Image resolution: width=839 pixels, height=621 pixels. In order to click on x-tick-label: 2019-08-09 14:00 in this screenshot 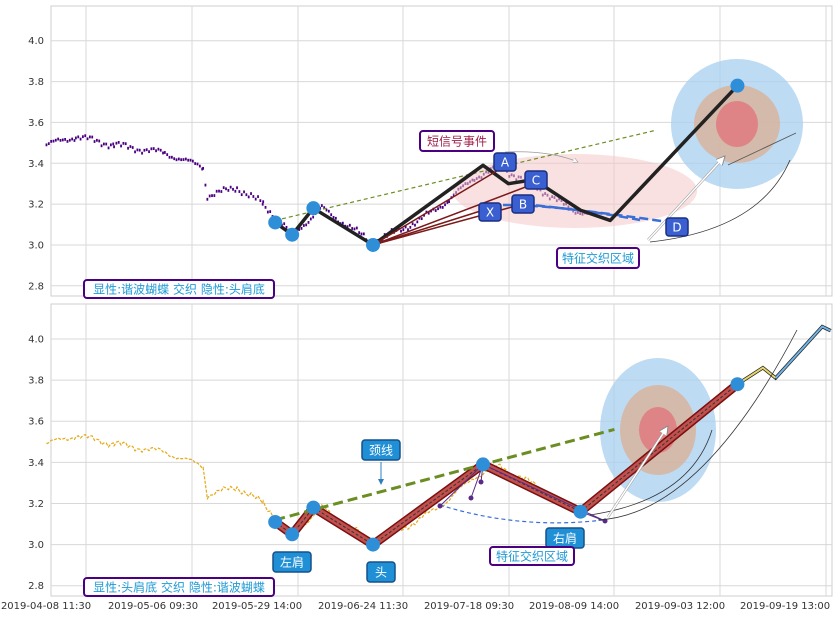, I will do `click(574, 606)`.